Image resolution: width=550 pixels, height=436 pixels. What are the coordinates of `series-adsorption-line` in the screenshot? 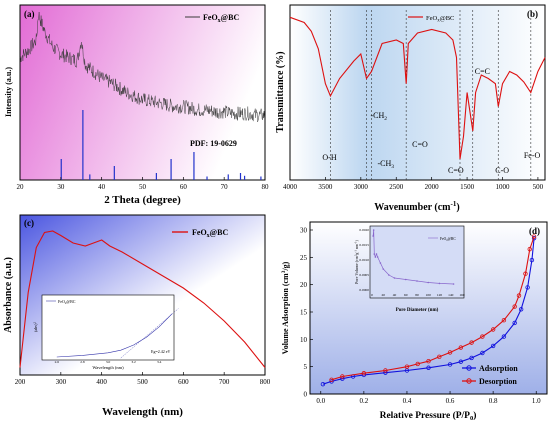 It's located at (428, 311).